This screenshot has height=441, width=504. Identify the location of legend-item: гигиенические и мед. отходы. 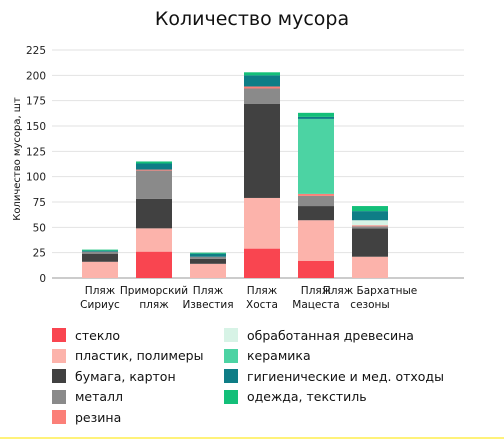
(334, 376).